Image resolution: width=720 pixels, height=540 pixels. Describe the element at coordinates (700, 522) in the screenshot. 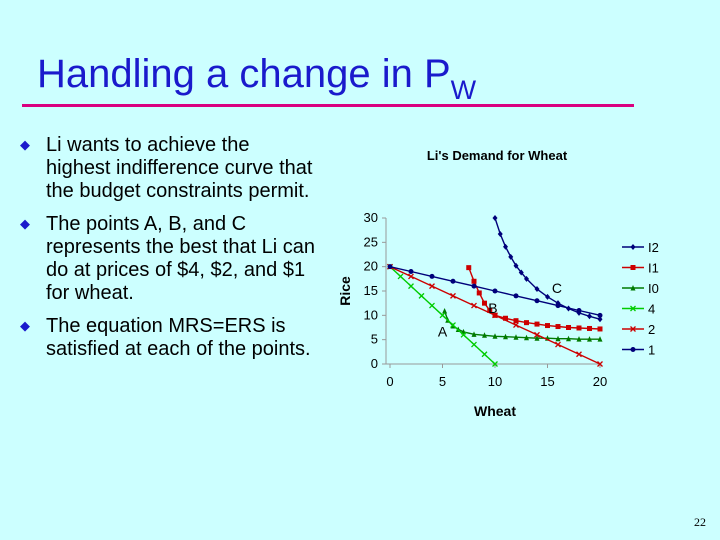

I see `page-number: 22` at that location.